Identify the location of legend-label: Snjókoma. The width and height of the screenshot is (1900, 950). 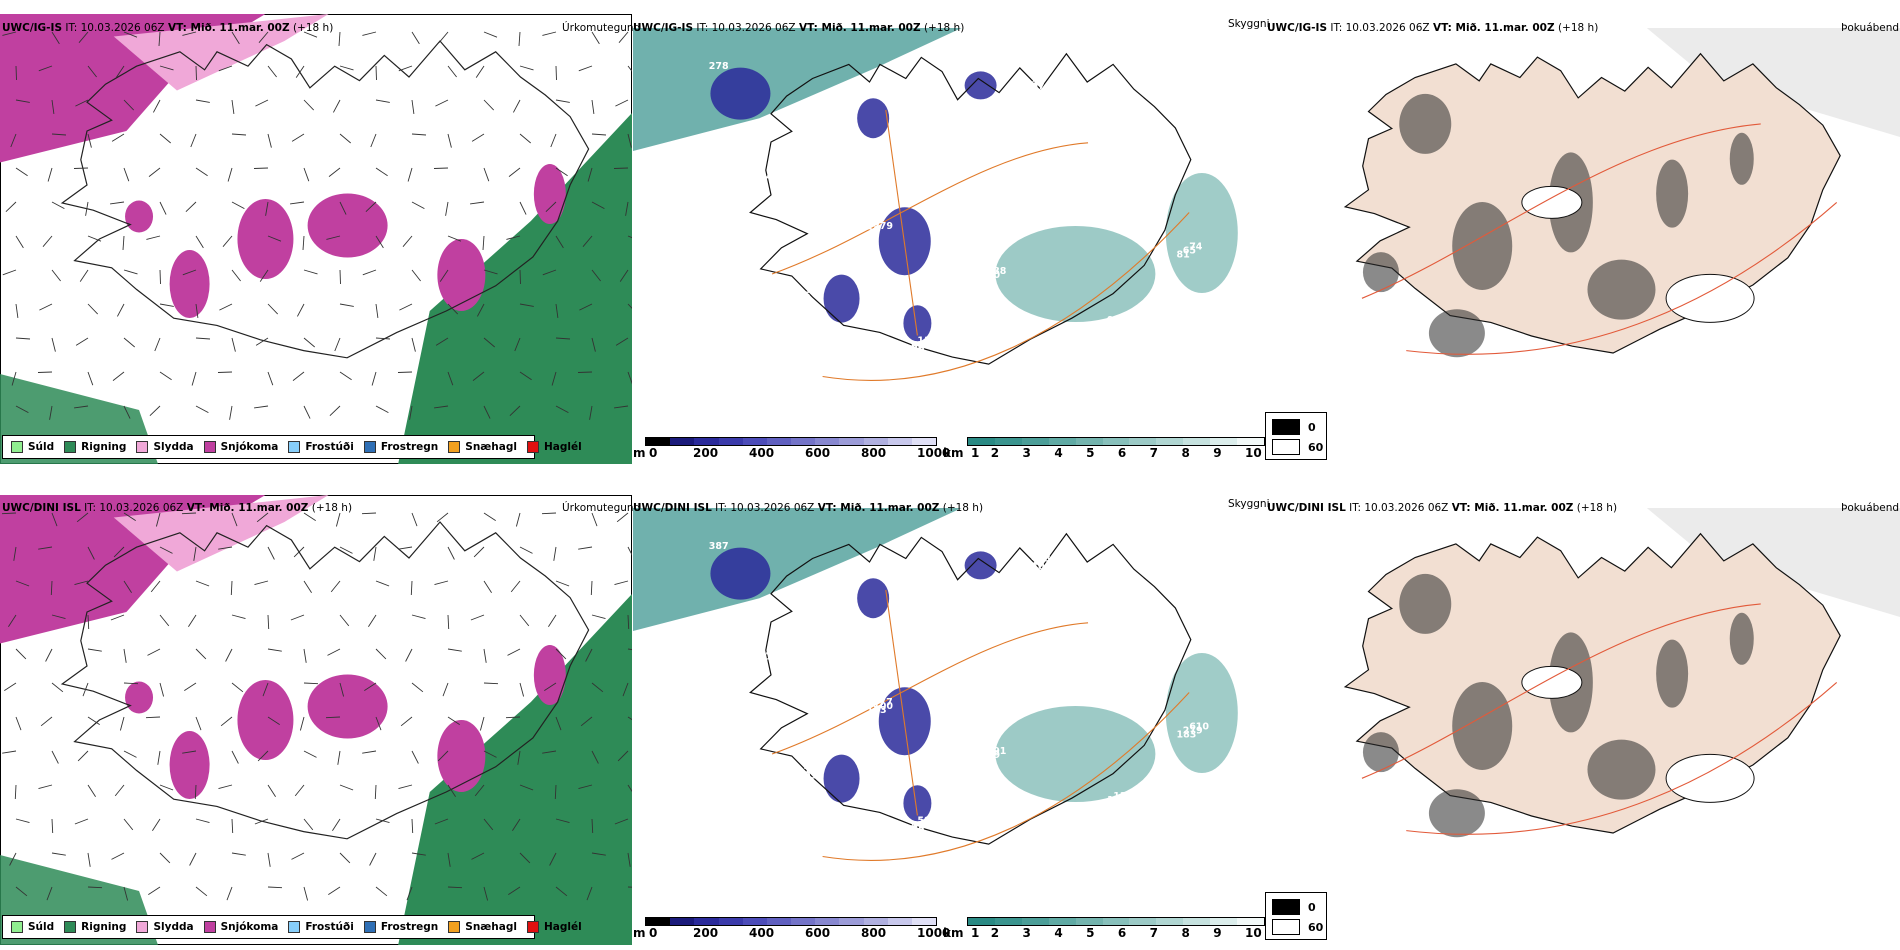
(249, 927).